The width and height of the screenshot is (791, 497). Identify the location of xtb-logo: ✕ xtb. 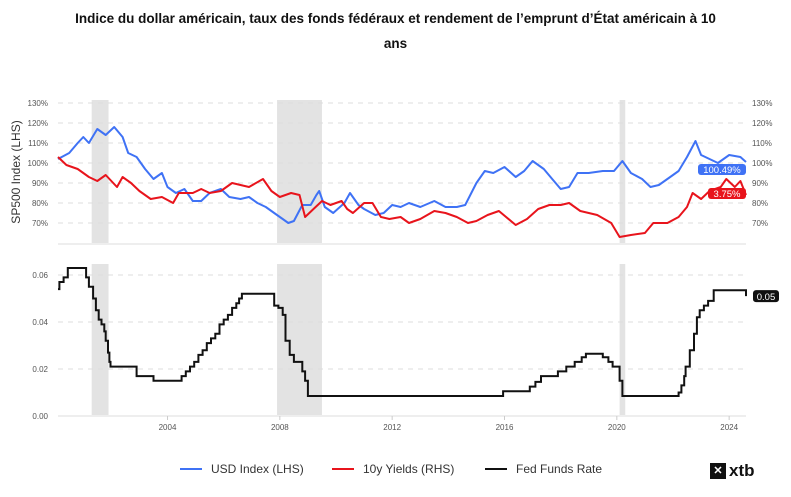
(732, 471).